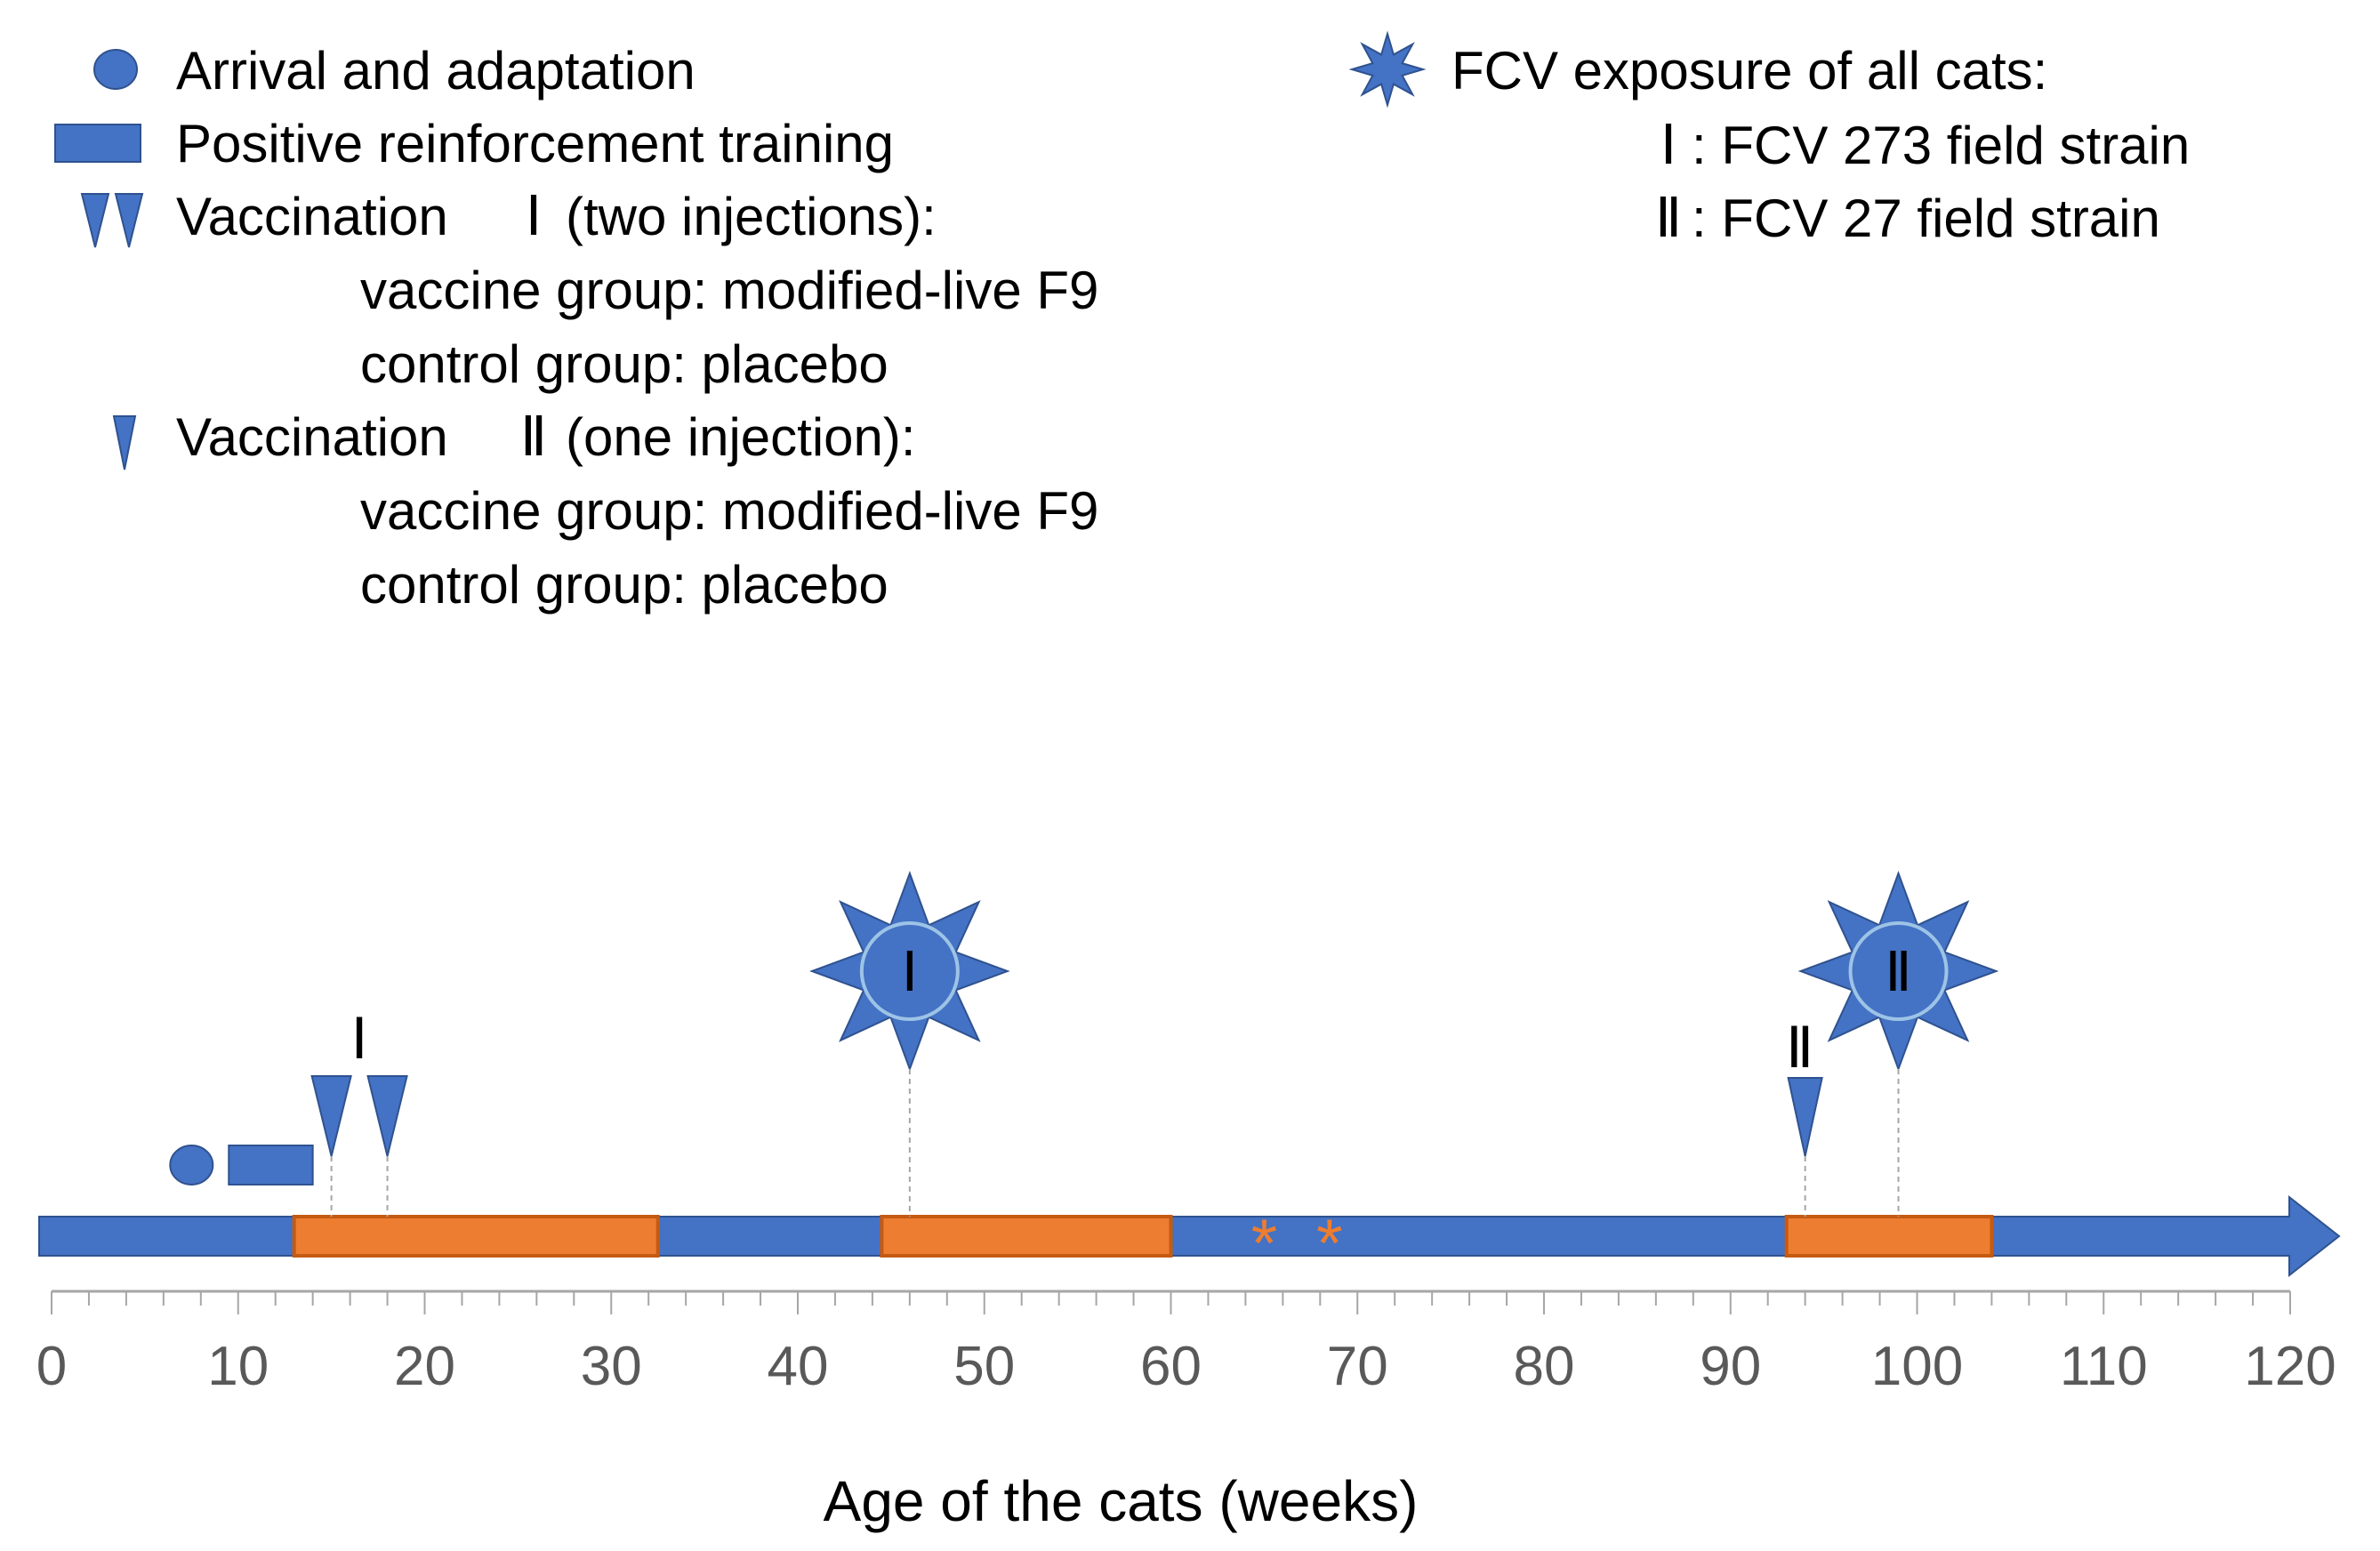 The image size is (2380, 1551). Describe the element at coordinates (611, 1366) in the screenshot. I see `tick-label-30: 30` at that location.